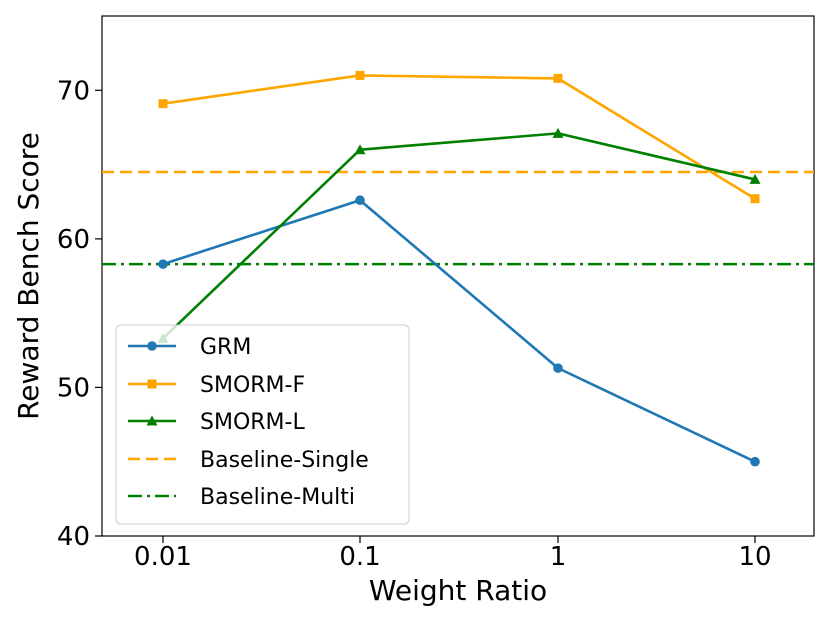 Image resolution: width=830 pixels, height=623 pixels. I want to click on legend-frame, so click(262, 424).